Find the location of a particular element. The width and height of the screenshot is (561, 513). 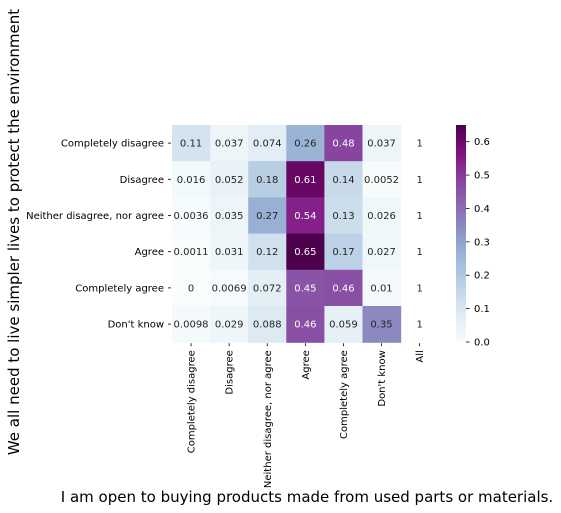

cell-value-label: 0.35 is located at coordinates (381, 325).